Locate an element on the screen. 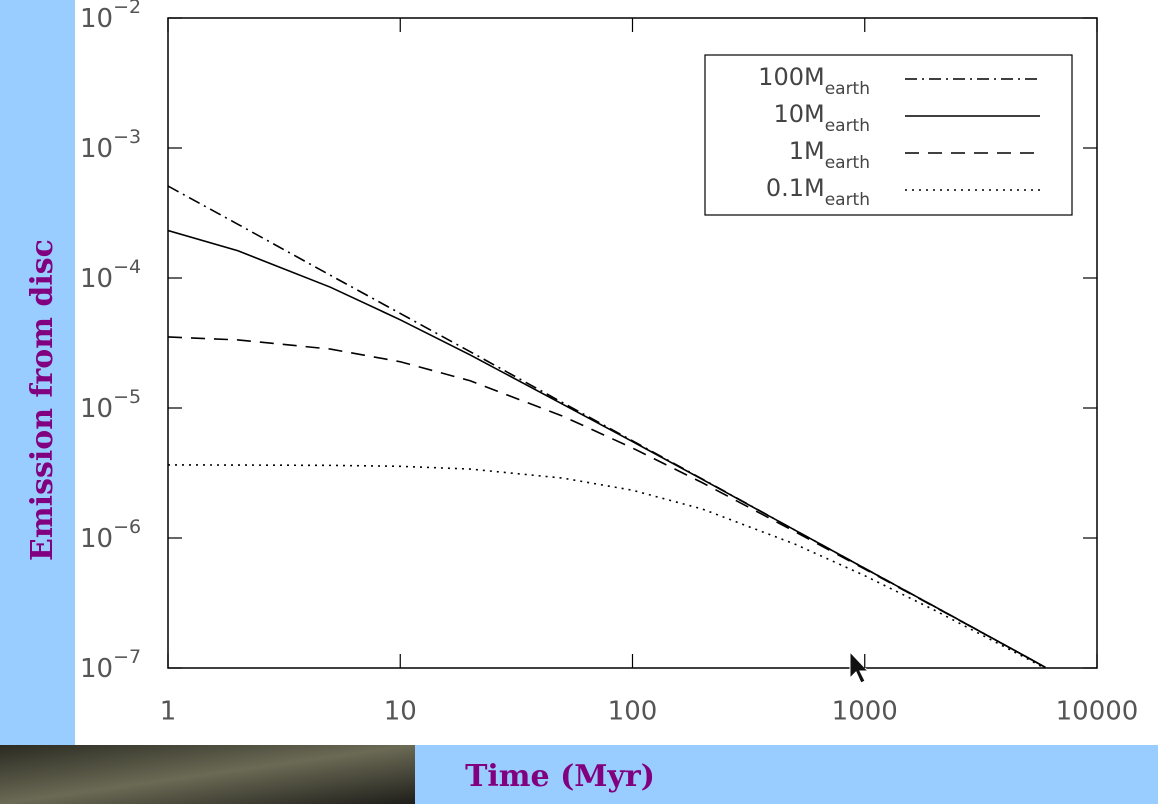  y-tick-label: 10⁻² is located at coordinates (110, 17).